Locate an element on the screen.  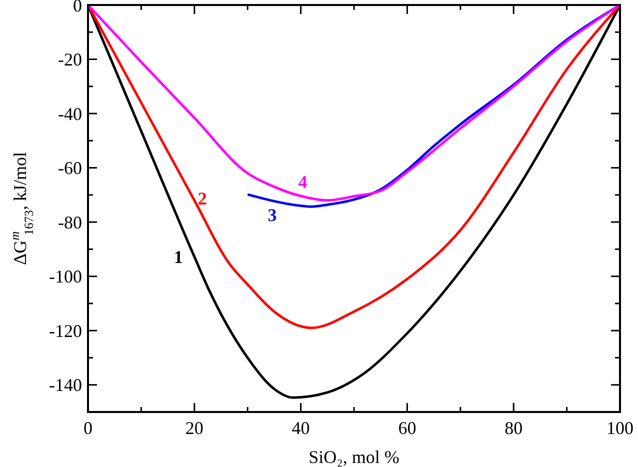
y-tick-label: -40 is located at coordinates (70, 114).